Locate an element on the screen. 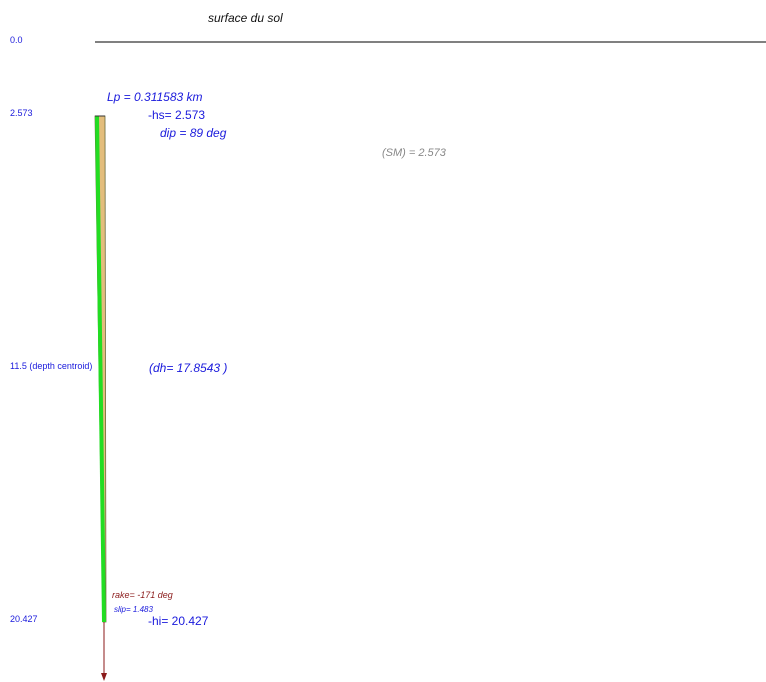  lp-label: Lp = 0.311583 km is located at coordinates (155, 97).